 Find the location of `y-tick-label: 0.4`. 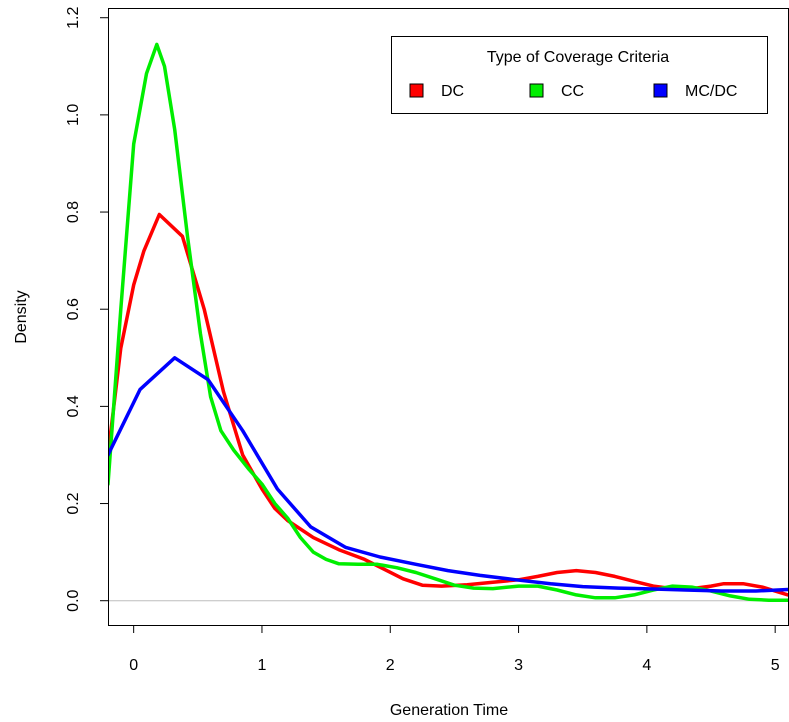

y-tick-label: 0.4 is located at coordinates (73, 406).